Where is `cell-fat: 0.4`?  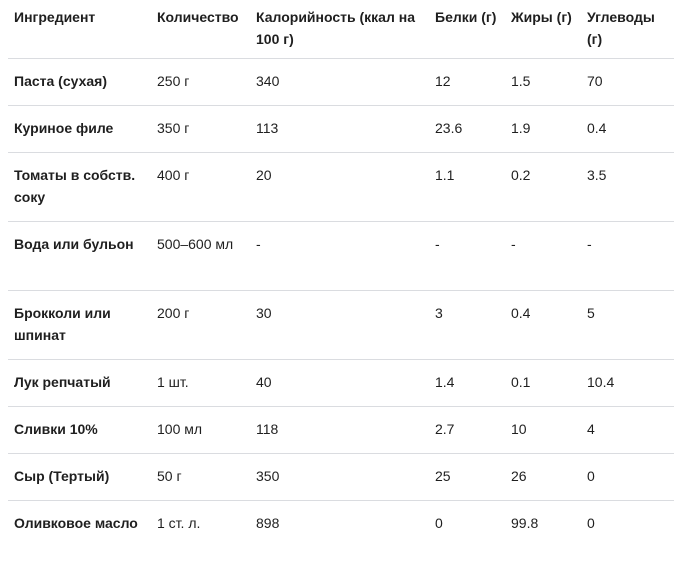
cell-fat: 0.4 is located at coordinates (521, 313).